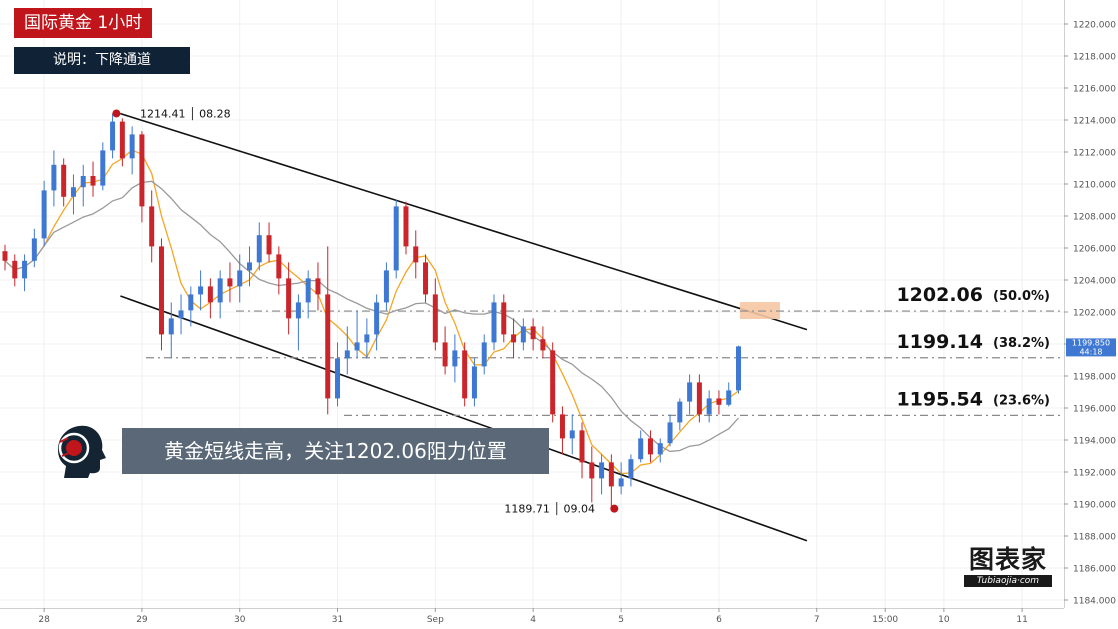 Image resolution: width=1118 pixels, height=629 pixels. I want to click on time-tick-label: 5, so click(621, 620).